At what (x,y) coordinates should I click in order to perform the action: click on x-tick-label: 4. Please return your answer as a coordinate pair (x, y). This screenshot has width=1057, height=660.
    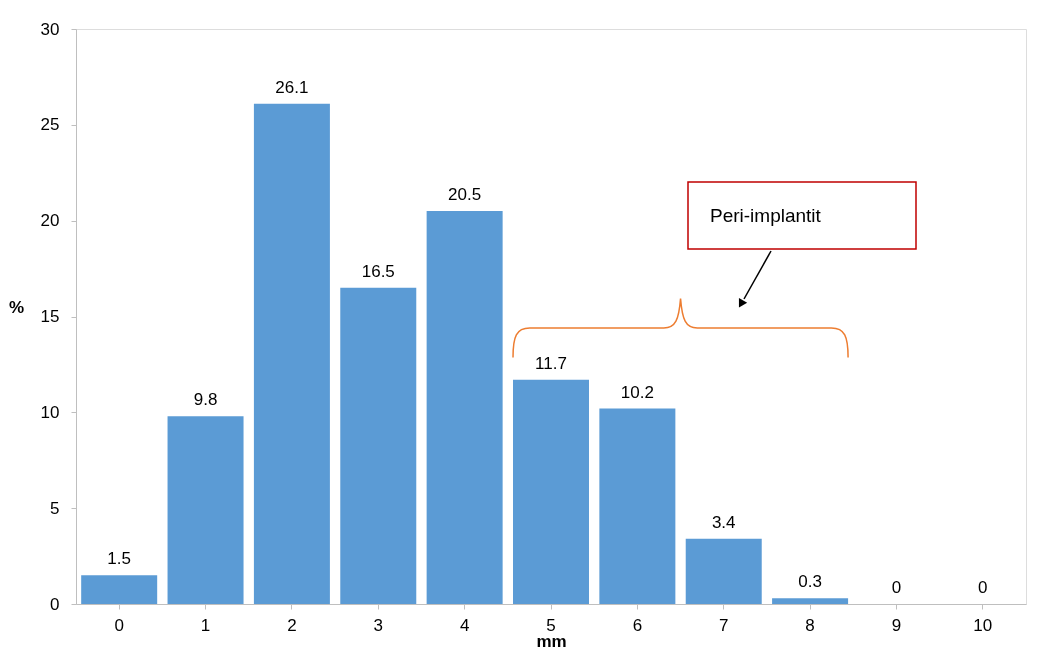
    Looking at the image, I should click on (464, 625).